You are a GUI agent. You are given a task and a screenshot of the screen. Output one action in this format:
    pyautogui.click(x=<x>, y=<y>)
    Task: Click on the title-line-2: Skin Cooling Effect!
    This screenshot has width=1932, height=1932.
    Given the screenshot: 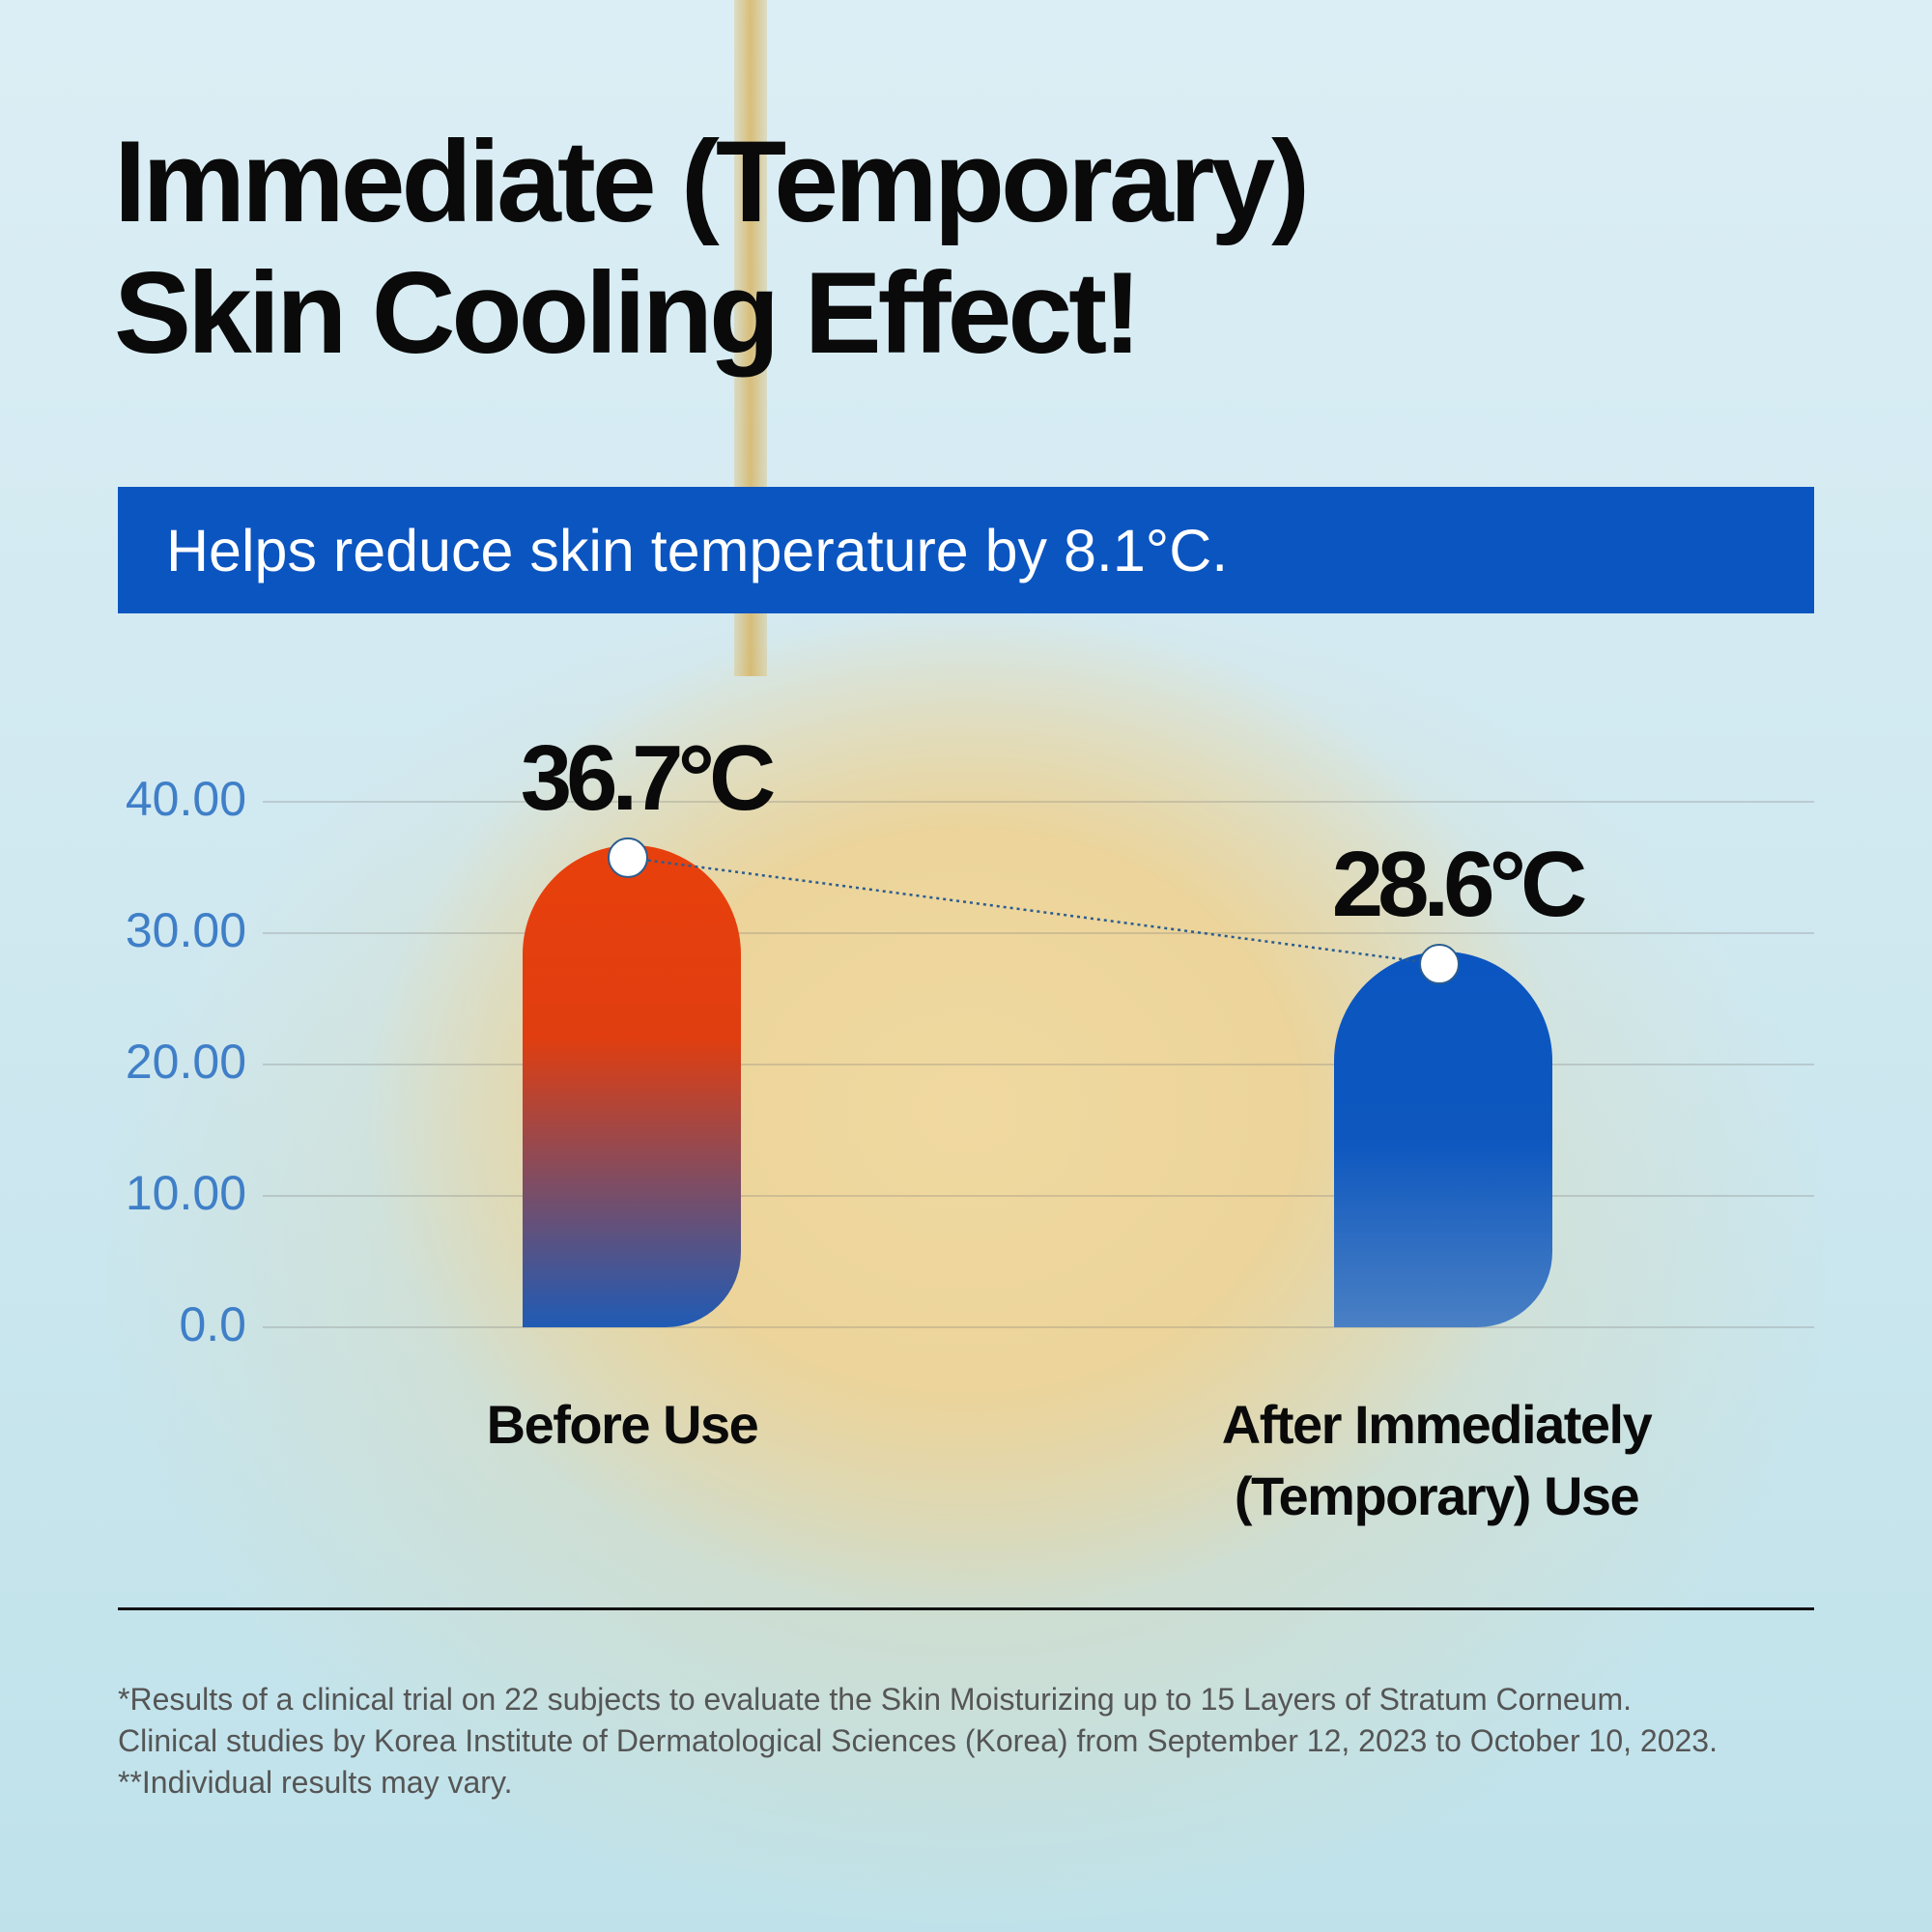 What is the action you would take?
    pyautogui.click(x=628, y=313)
    